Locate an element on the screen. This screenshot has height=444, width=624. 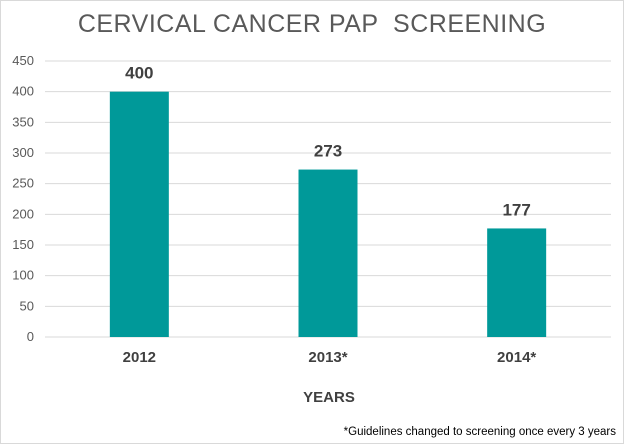
y-tick-label: 400 is located at coordinates (23, 91).